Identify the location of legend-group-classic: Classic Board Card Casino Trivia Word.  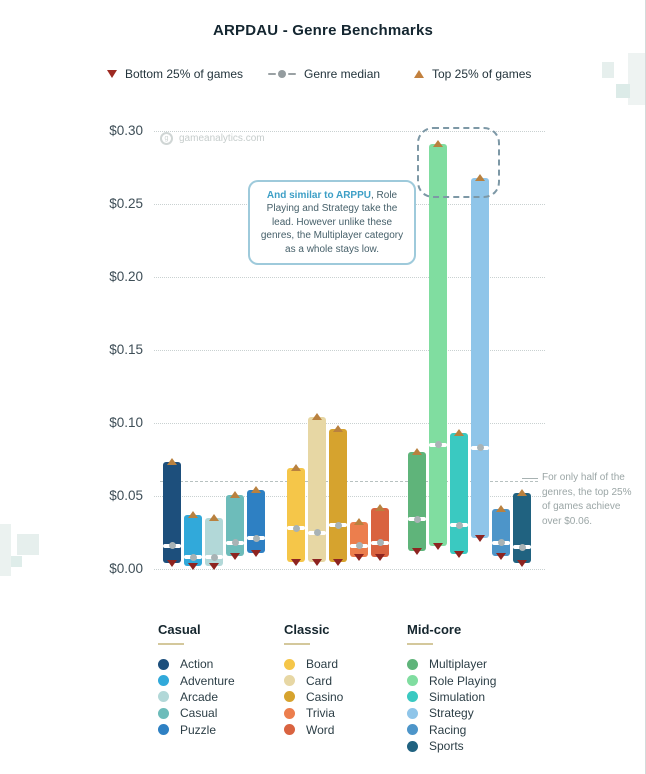
(313, 680).